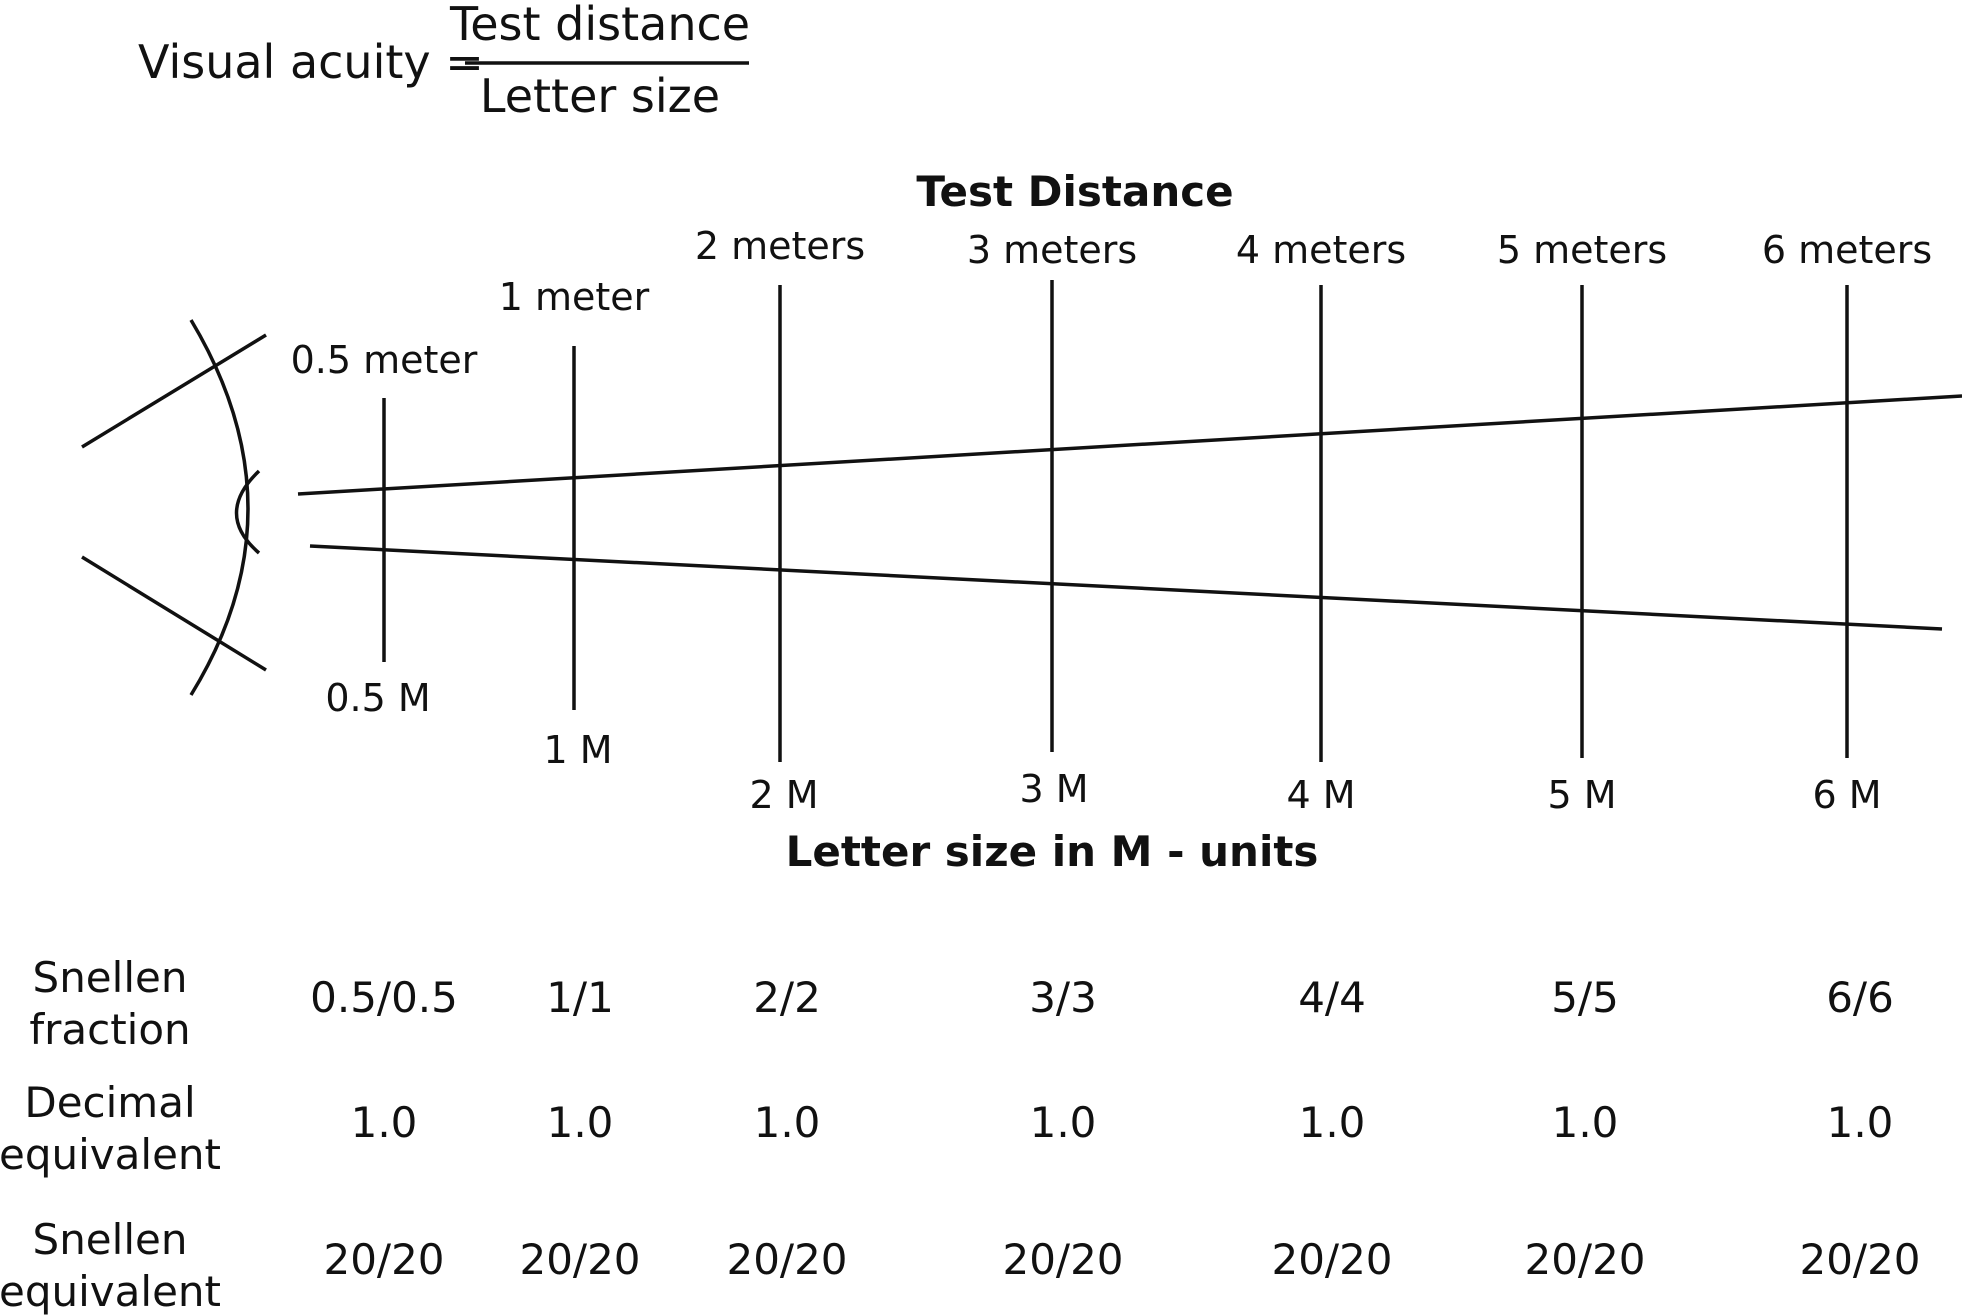  What do you see at coordinates (1052, 250) in the screenshot?
I see `distance-label: 3 meters` at bounding box center [1052, 250].